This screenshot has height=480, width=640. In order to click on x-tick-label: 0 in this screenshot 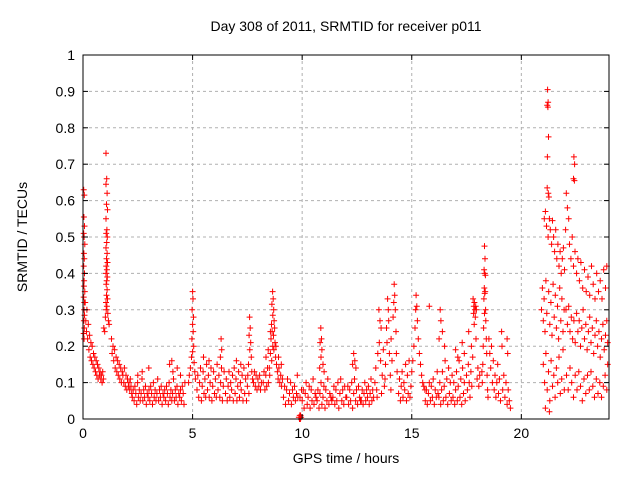, I will do `click(83, 433)`.